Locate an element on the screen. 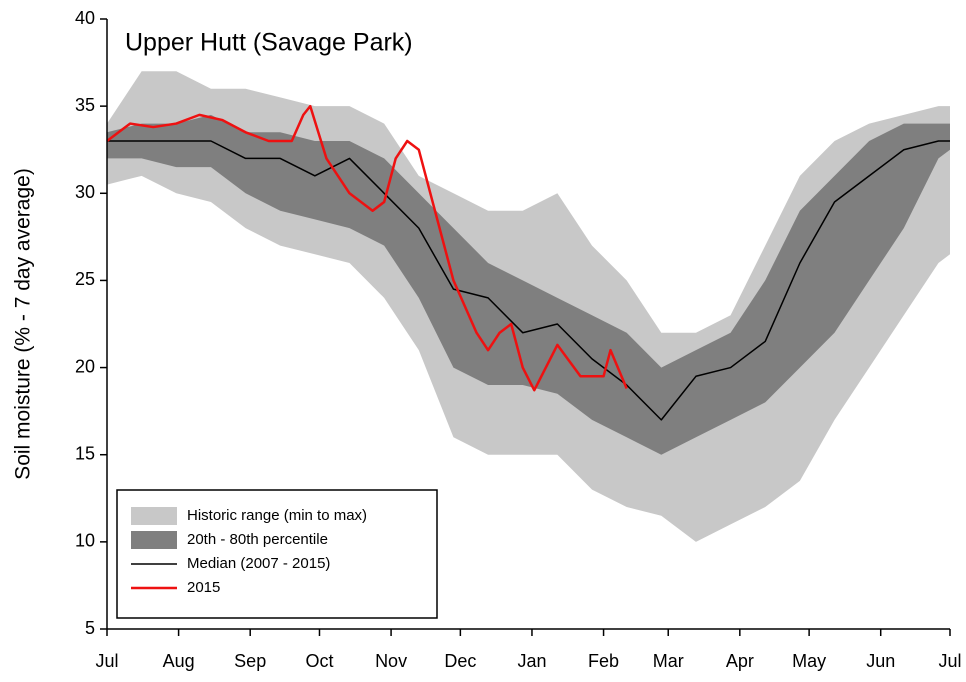  x-tick-label: Sep is located at coordinates (250, 661).